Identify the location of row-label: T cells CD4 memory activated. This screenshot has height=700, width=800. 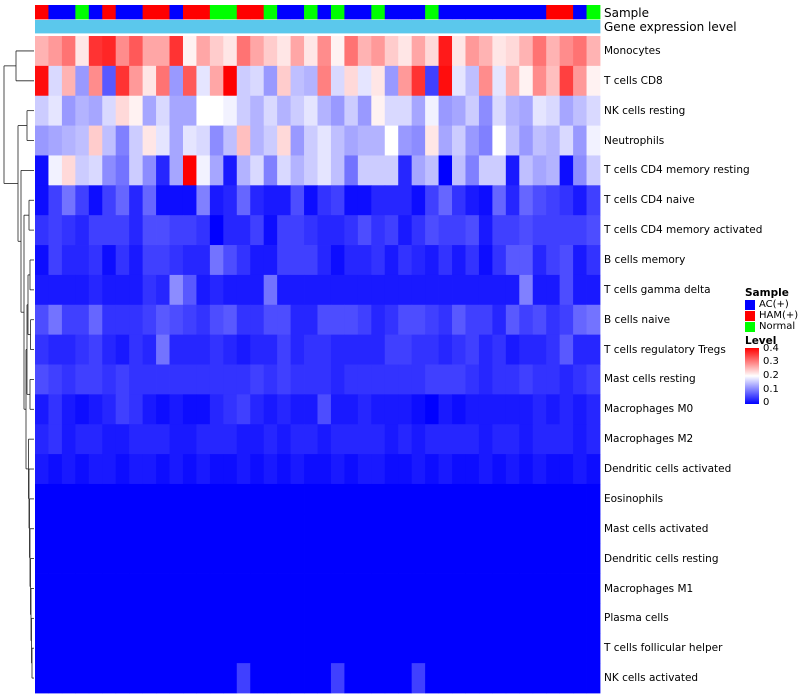
(683, 230).